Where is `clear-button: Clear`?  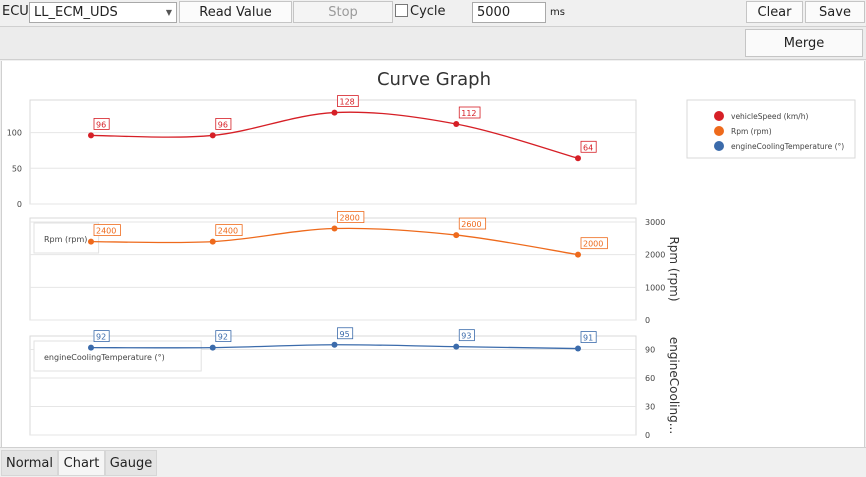
clear-button: Clear is located at coordinates (774, 12).